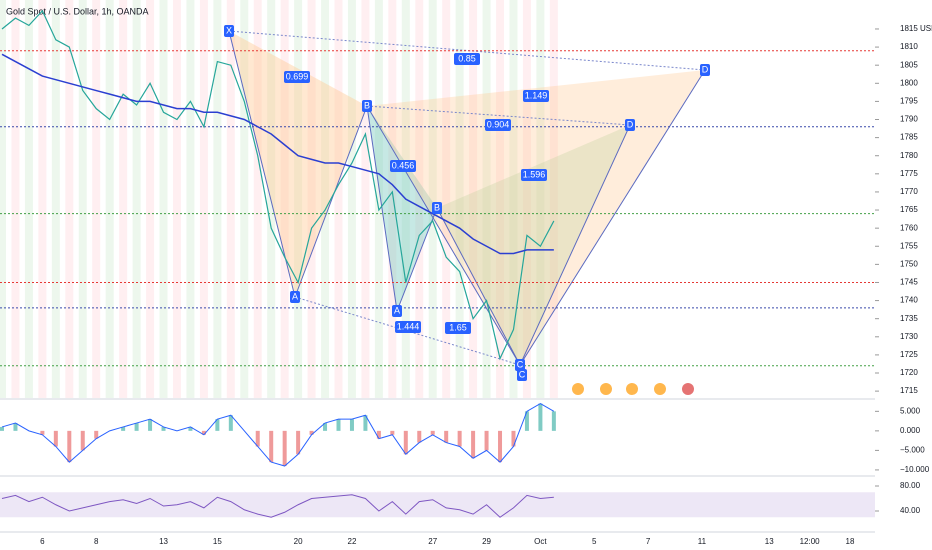 Image resolution: width=932 pixels, height=550 pixels. I want to click on y-tick-label: 1785, so click(909, 137).